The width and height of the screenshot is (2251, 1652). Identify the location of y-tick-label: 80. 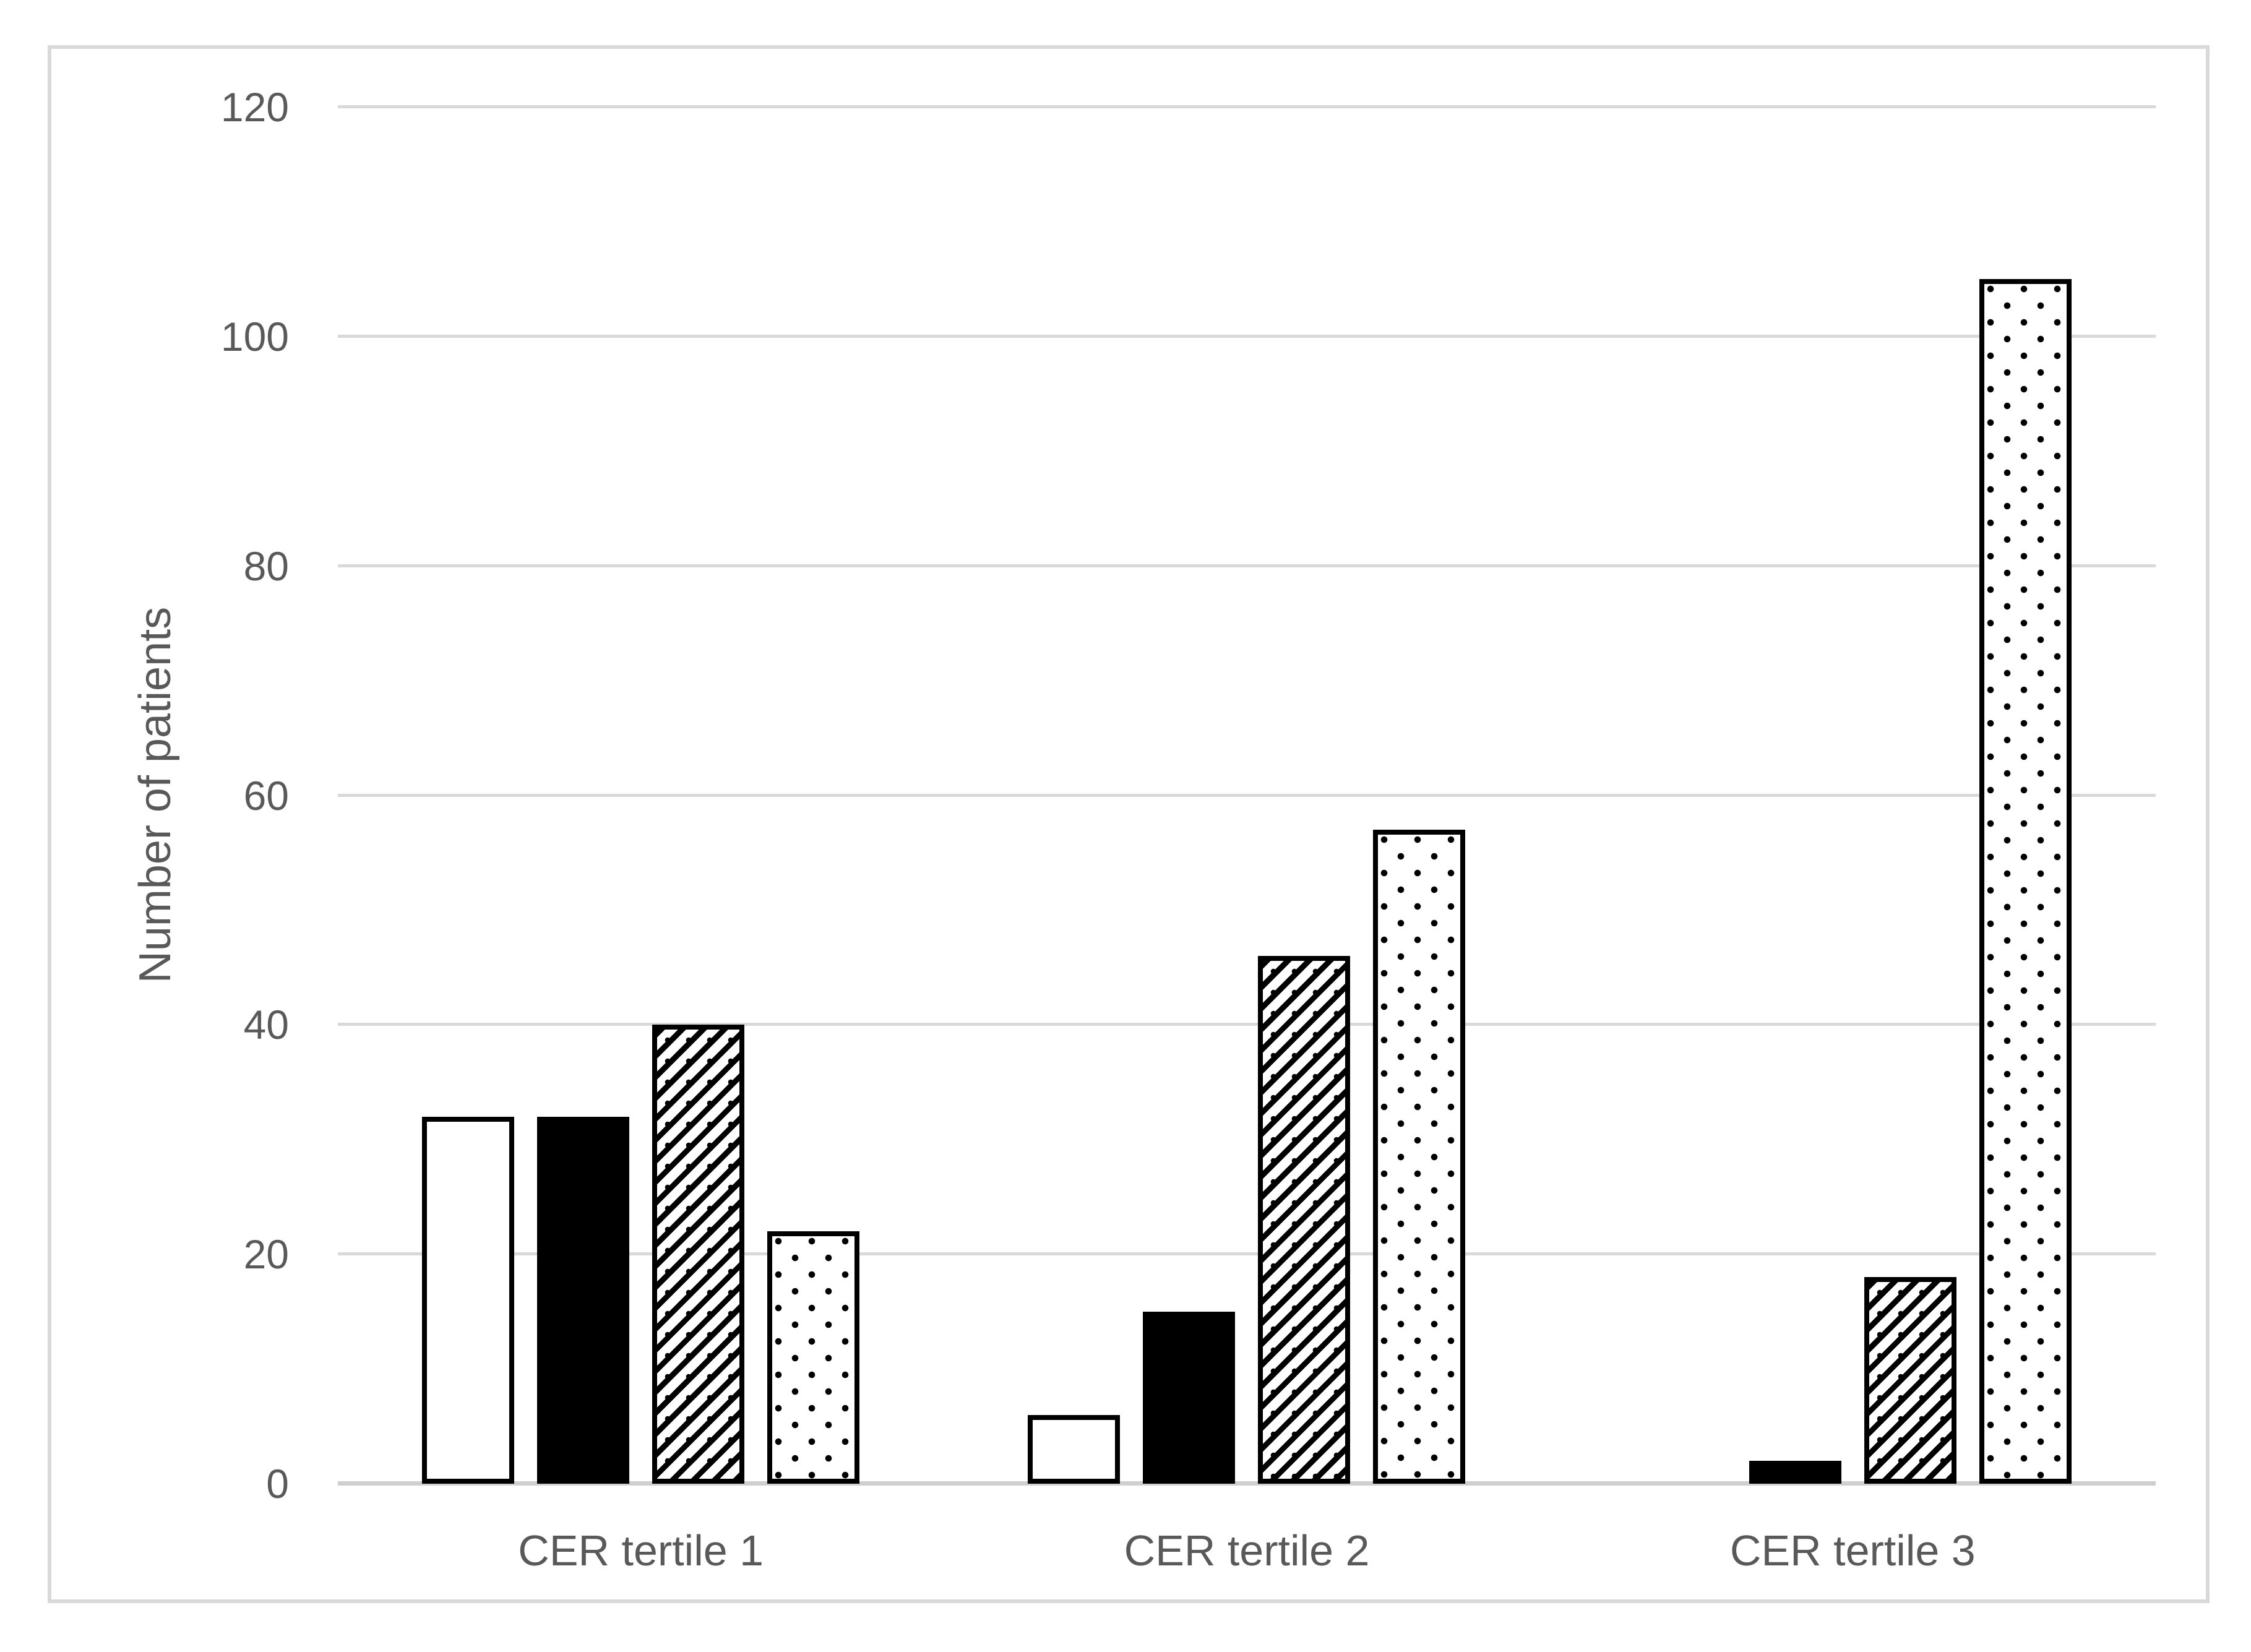
(266, 566).